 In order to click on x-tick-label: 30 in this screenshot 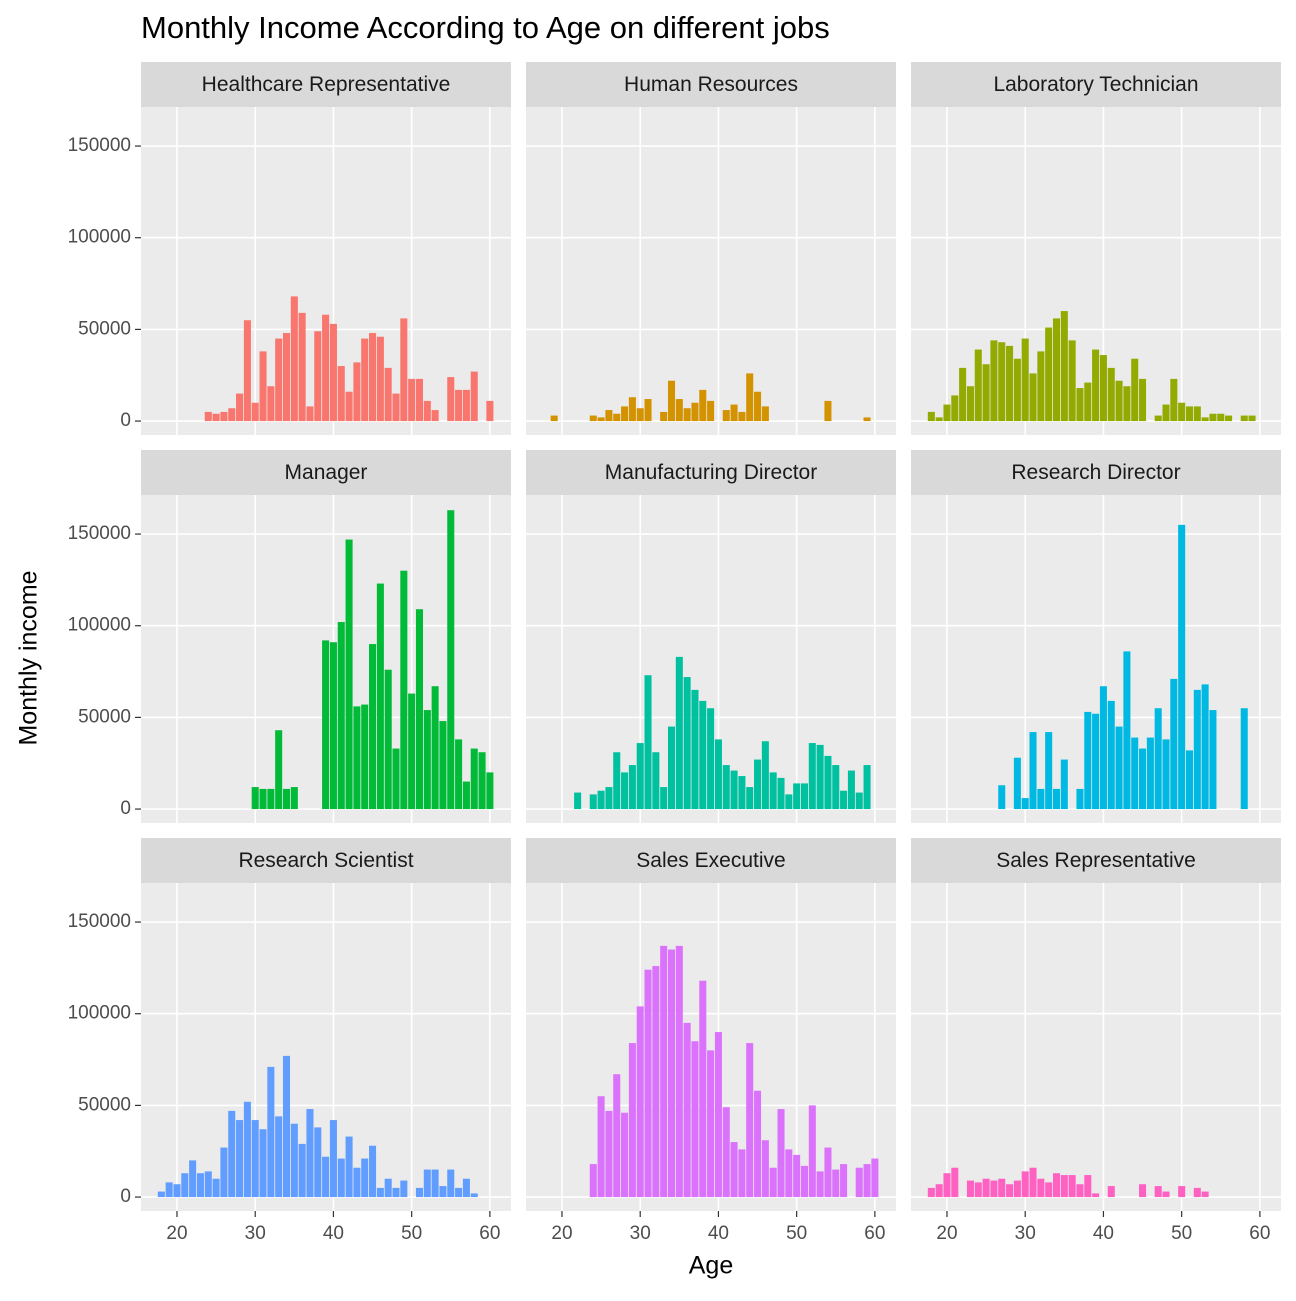, I will do `click(1025, 1233)`.